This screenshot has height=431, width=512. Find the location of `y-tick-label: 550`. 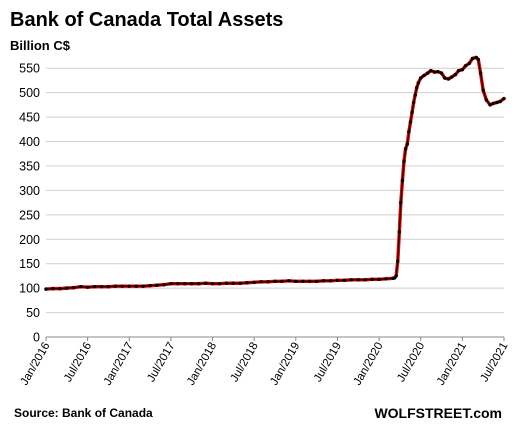

y-tick-label: 550 is located at coordinates (29, 69).